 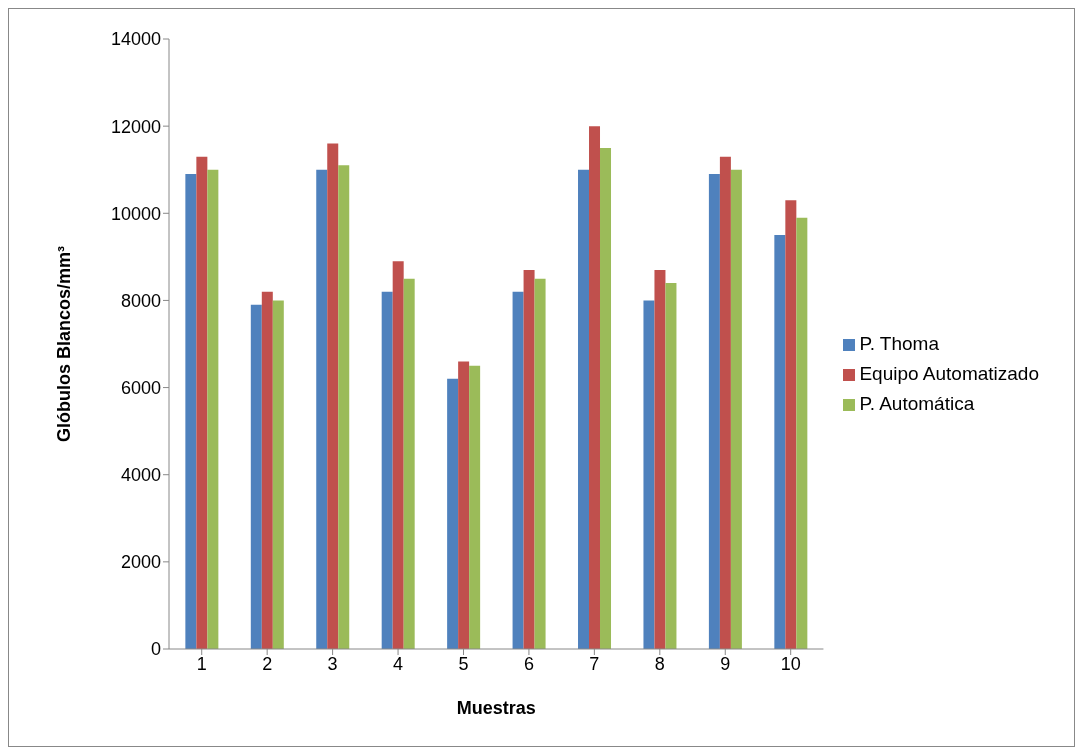 What do you see at coordinates (140, 562) in the screenshot?
I see `y-tick-label: 2000` at bounding box center [140, 562].